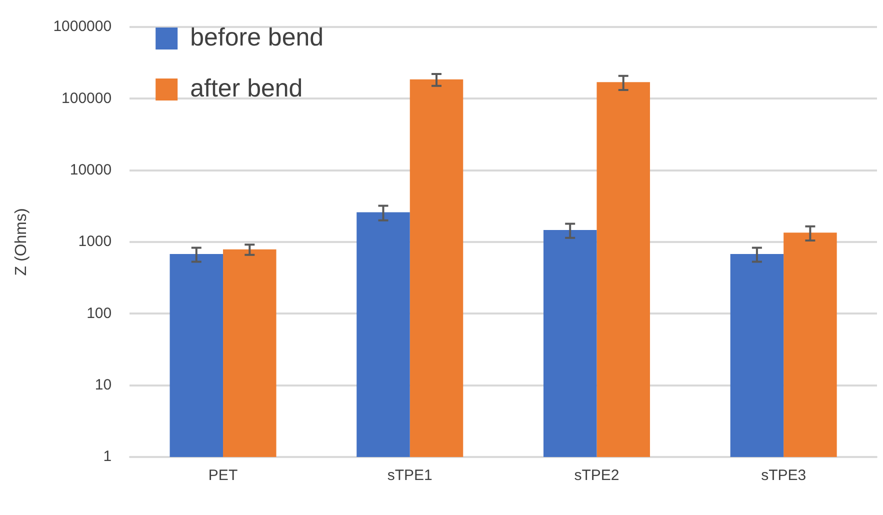 The height and width of the screenshot is (515, 883). Describe the element at coordinates (107, 457) in the screenshot. I see `y-tick-label: 1` at that location.